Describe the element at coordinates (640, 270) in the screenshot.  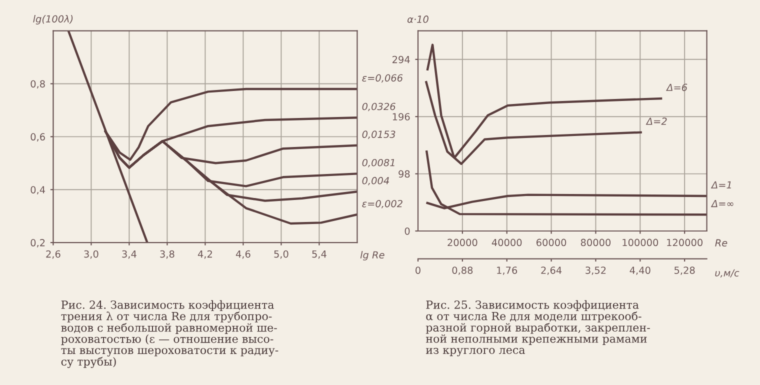
I see `x2-tick-label: 4,40` at that location.